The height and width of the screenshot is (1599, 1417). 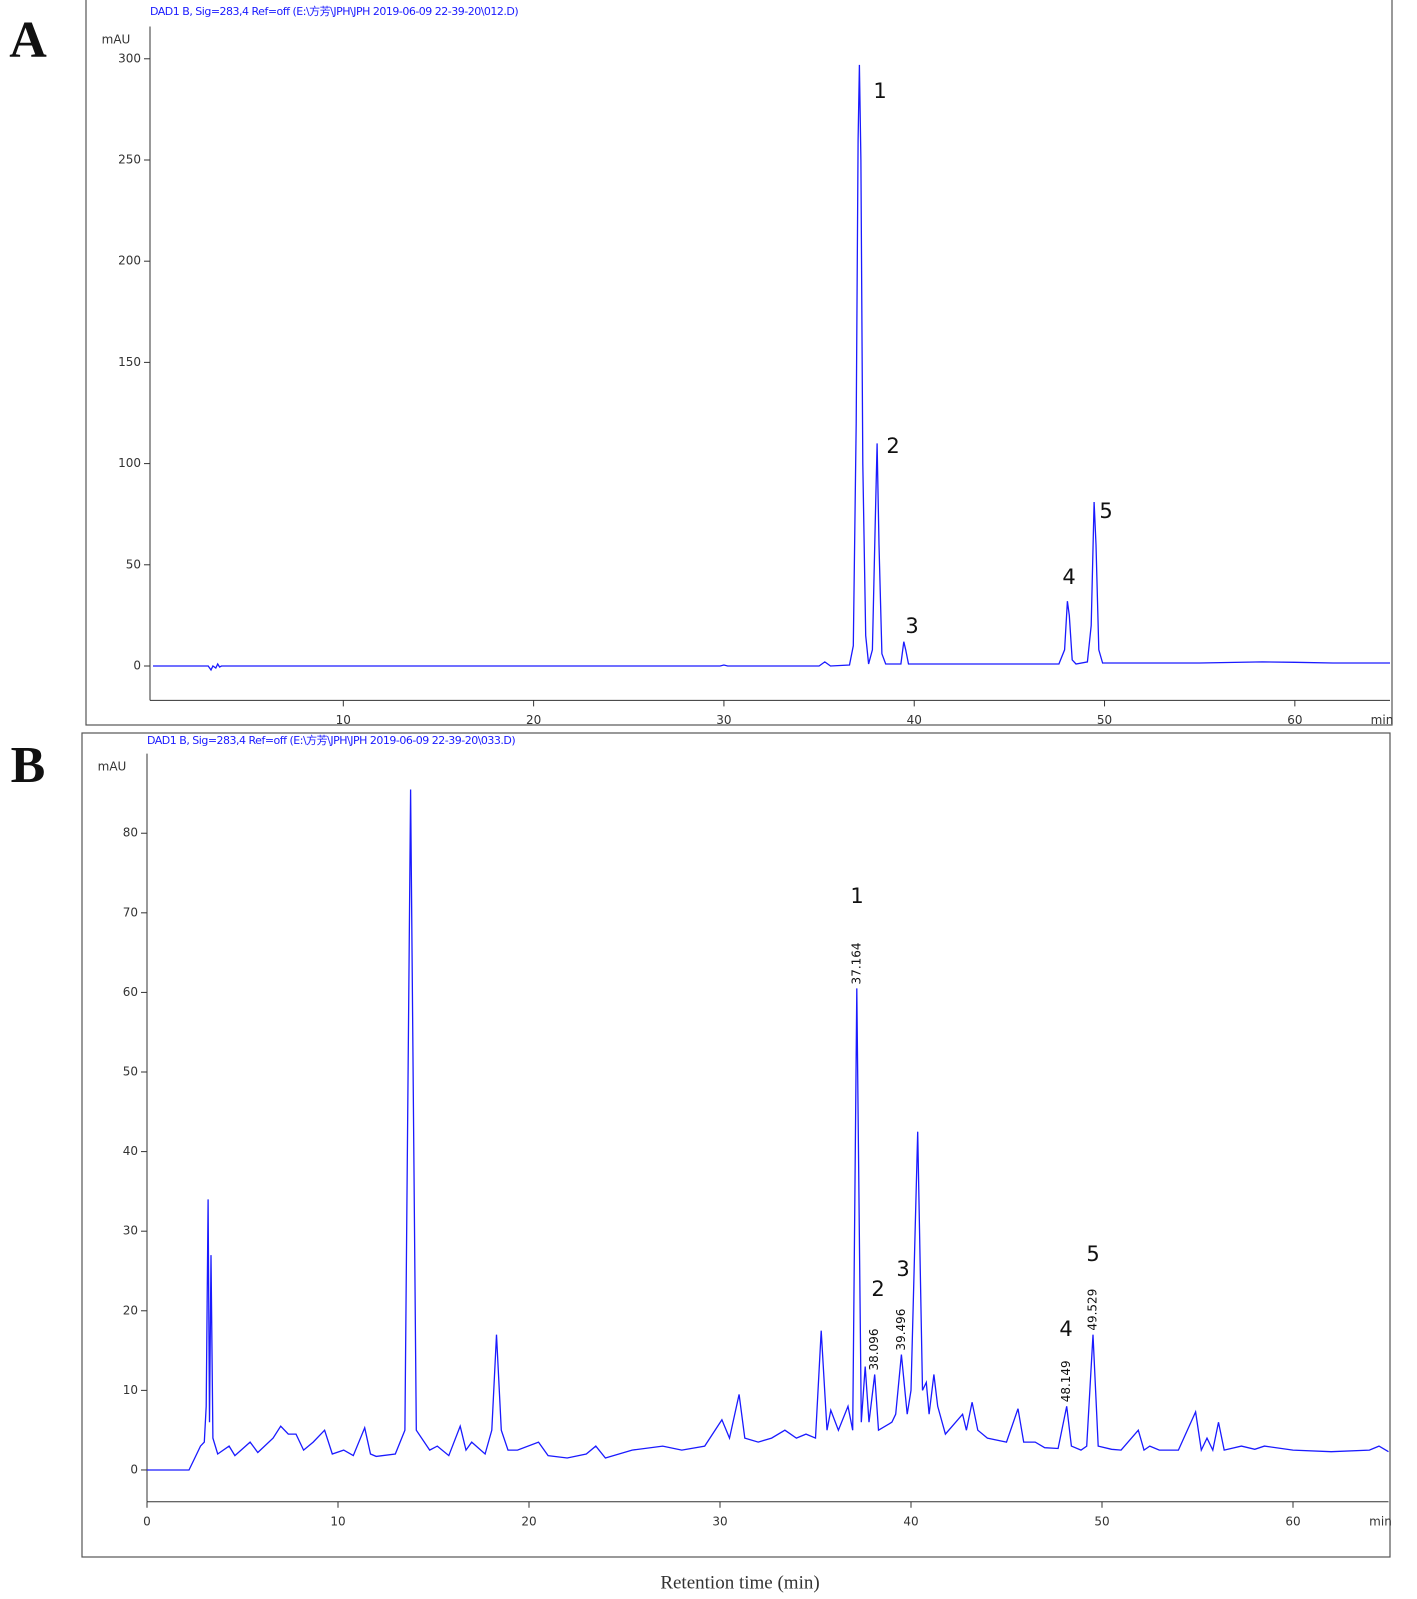 I want to click on y-tick-label: 40, so click(x=130, y=1151).